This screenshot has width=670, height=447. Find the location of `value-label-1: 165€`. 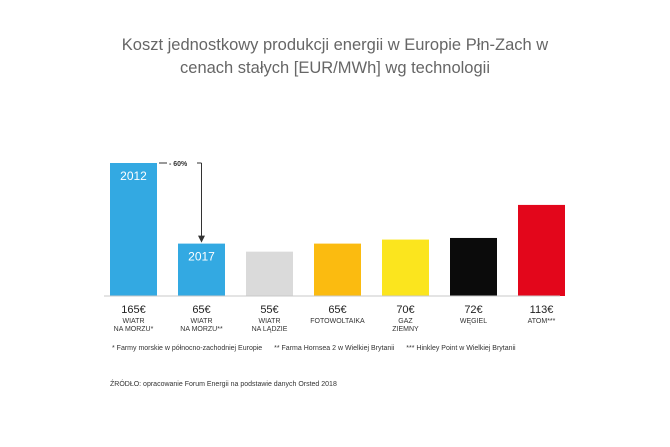

value-label-1: 165€ is located at coordinates (133, 310).